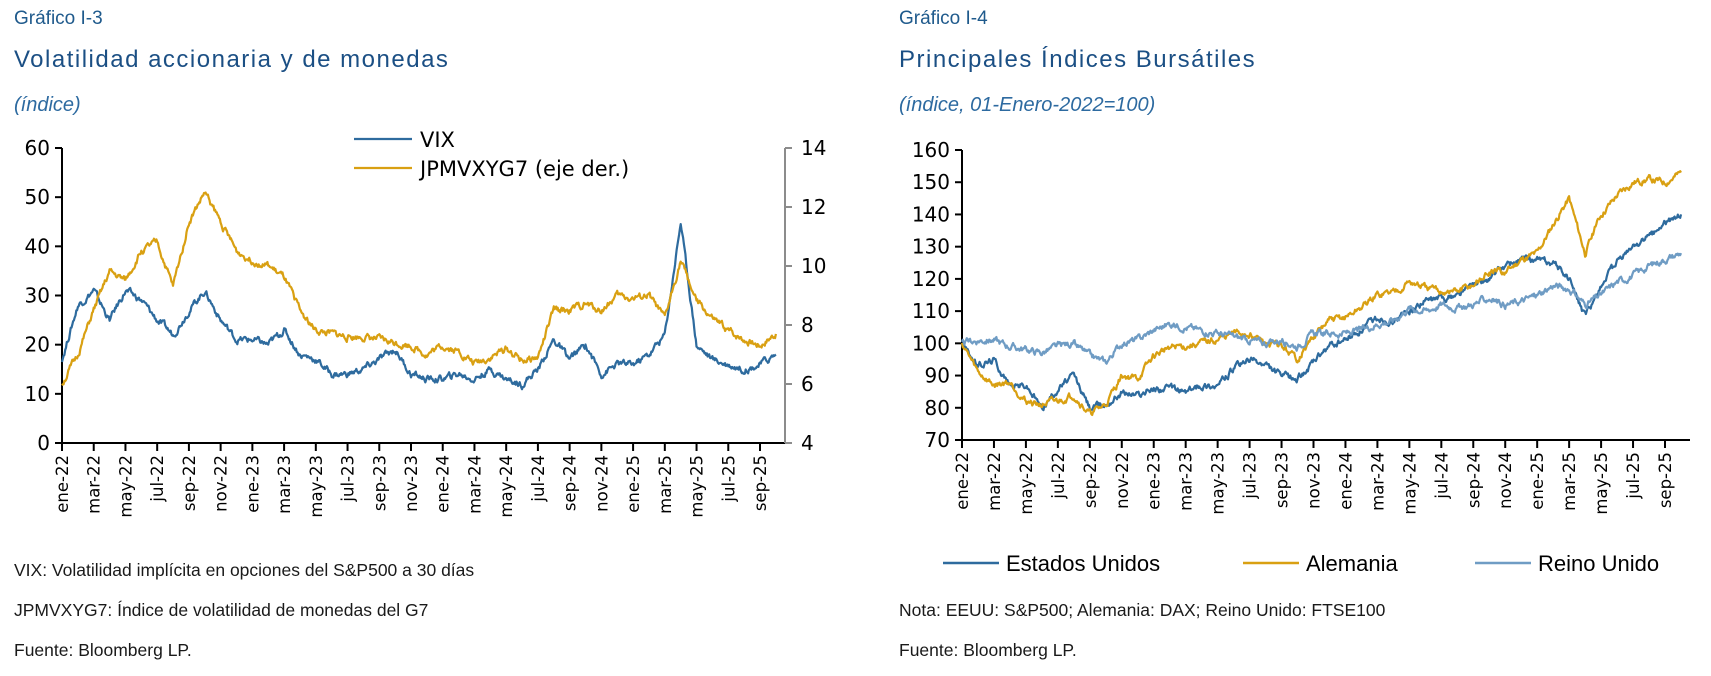 The width and height of the screenshot is (1711, 676). Describe the element at coordinates (37, 197) in the screenshot. I see `y-tick-label: 50` at that location.